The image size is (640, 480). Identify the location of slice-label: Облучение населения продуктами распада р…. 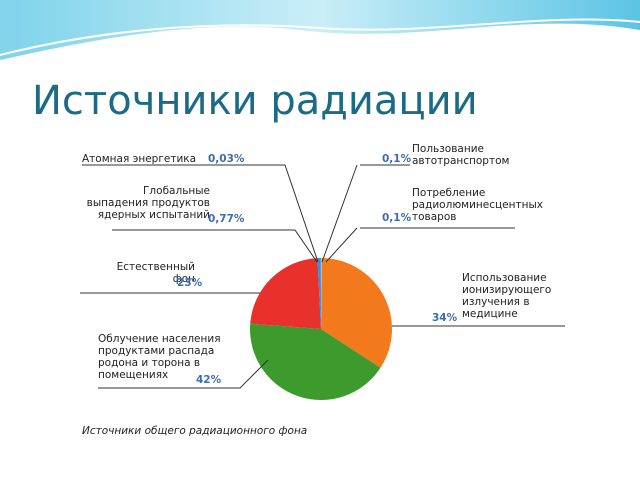
(159, 357).